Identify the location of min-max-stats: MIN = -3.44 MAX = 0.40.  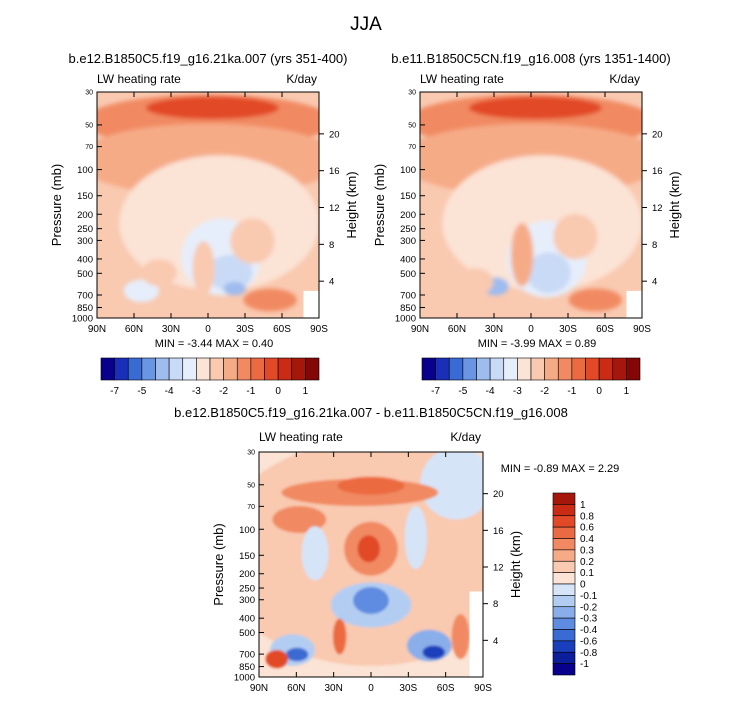
(214, 344).